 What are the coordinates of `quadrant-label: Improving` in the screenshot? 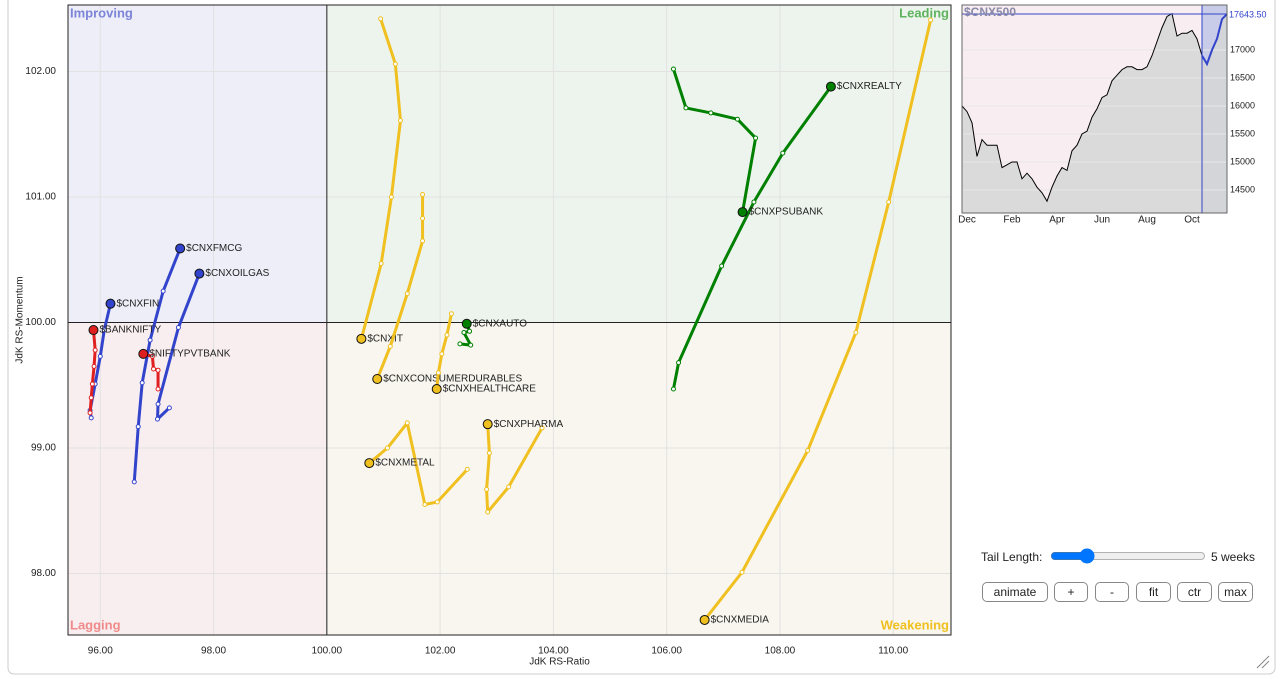 It's located at (101, 12).